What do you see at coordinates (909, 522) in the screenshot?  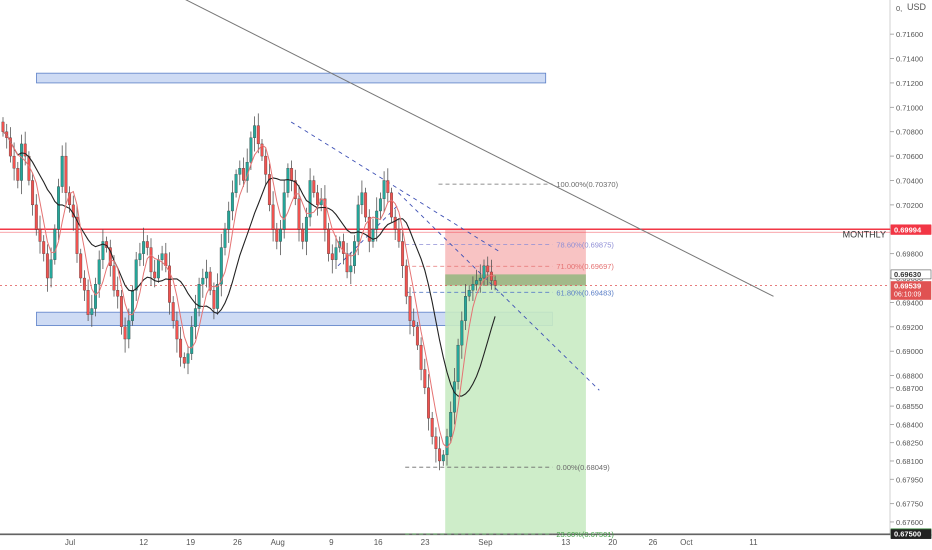 I see `y-tick-label: 0.67600` at bounding box center [909, 522].